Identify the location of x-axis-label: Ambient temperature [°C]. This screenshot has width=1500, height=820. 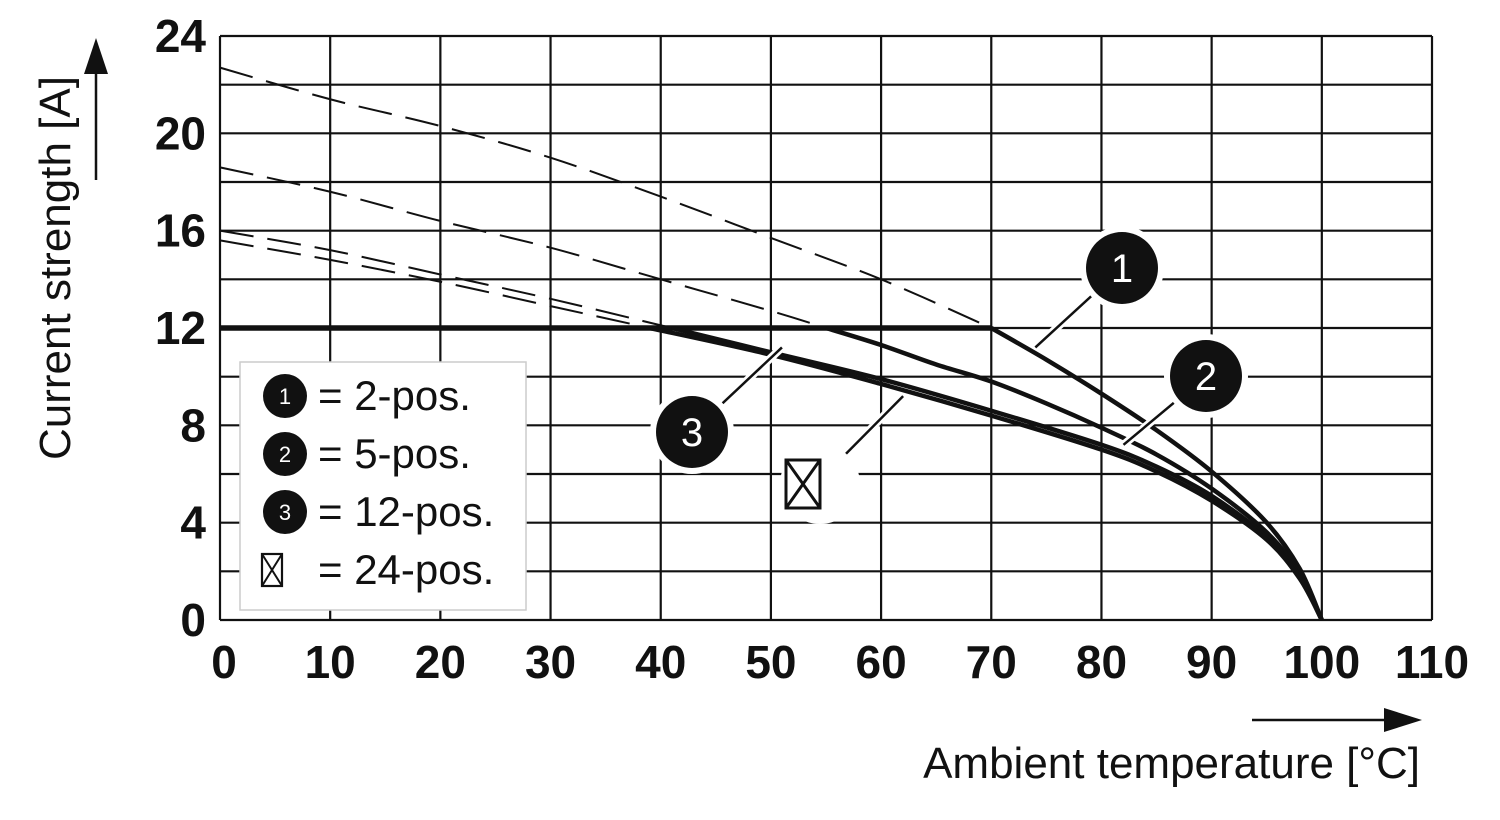
(1171, 763).